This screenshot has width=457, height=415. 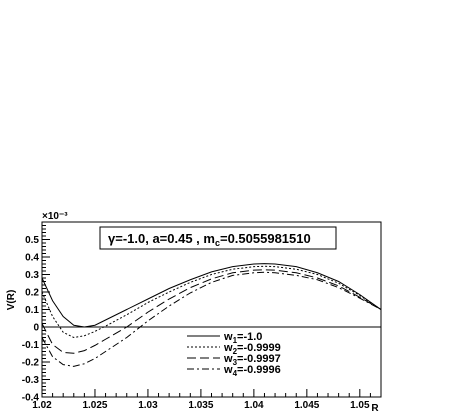 I want to click on title-box-frame, so click(x=218, y=238).